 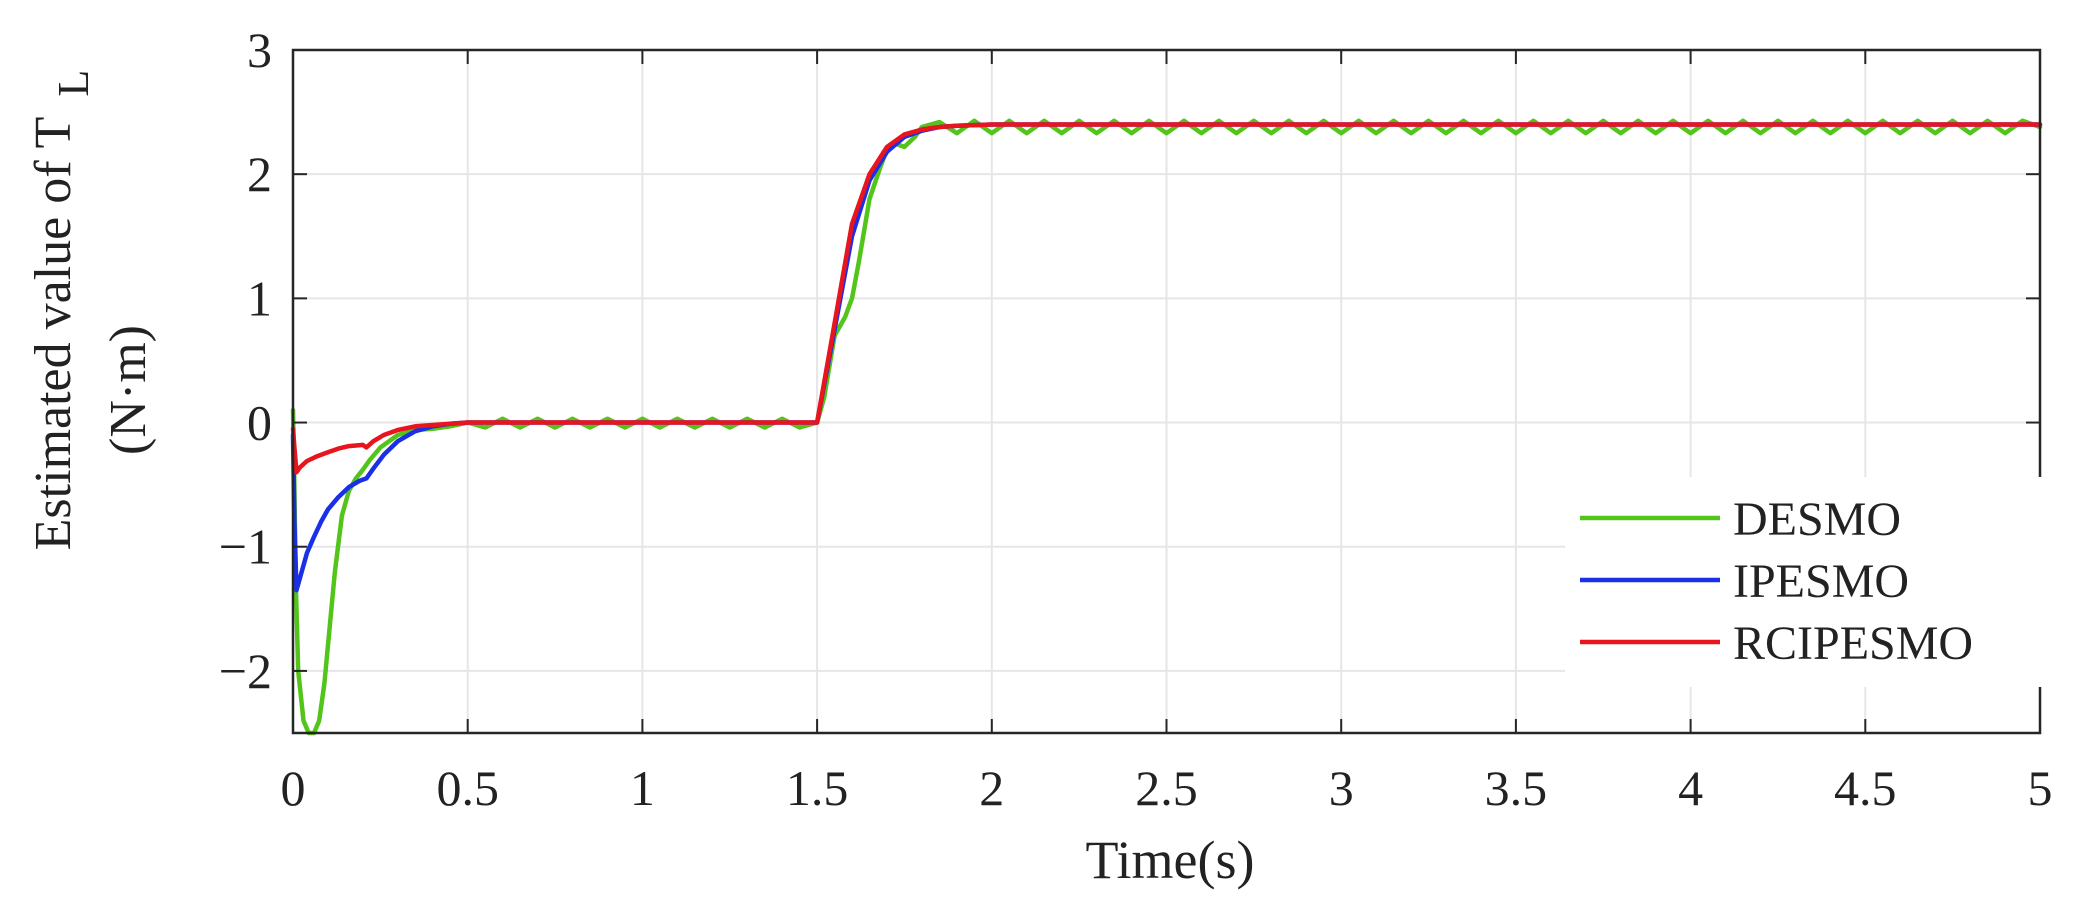 What do you see at coordinates (1169, 860) in the screenshot?
I see `x-axis-label: Time(s)` at bounding box center [1169, 860].